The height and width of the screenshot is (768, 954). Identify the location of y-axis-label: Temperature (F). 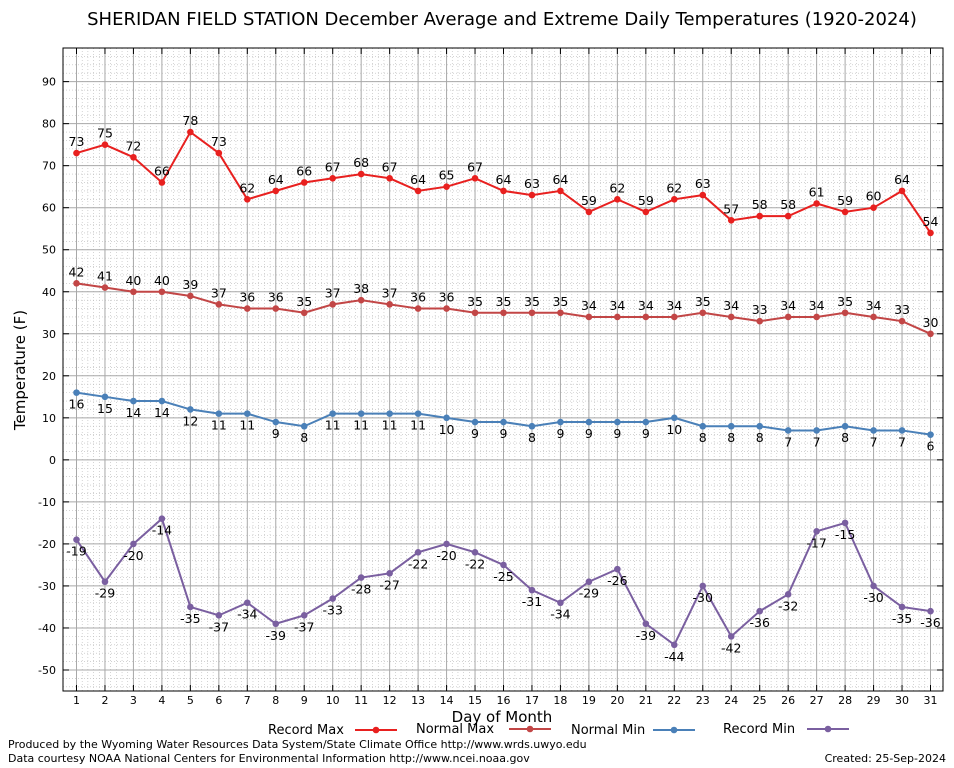
(20, 370).